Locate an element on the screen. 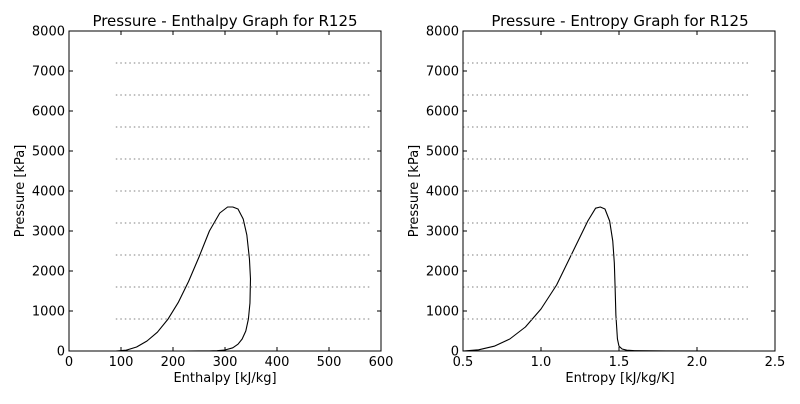  chart-title: Pressure - Entropy Graph for R125 is located at coordinates (619, 21).